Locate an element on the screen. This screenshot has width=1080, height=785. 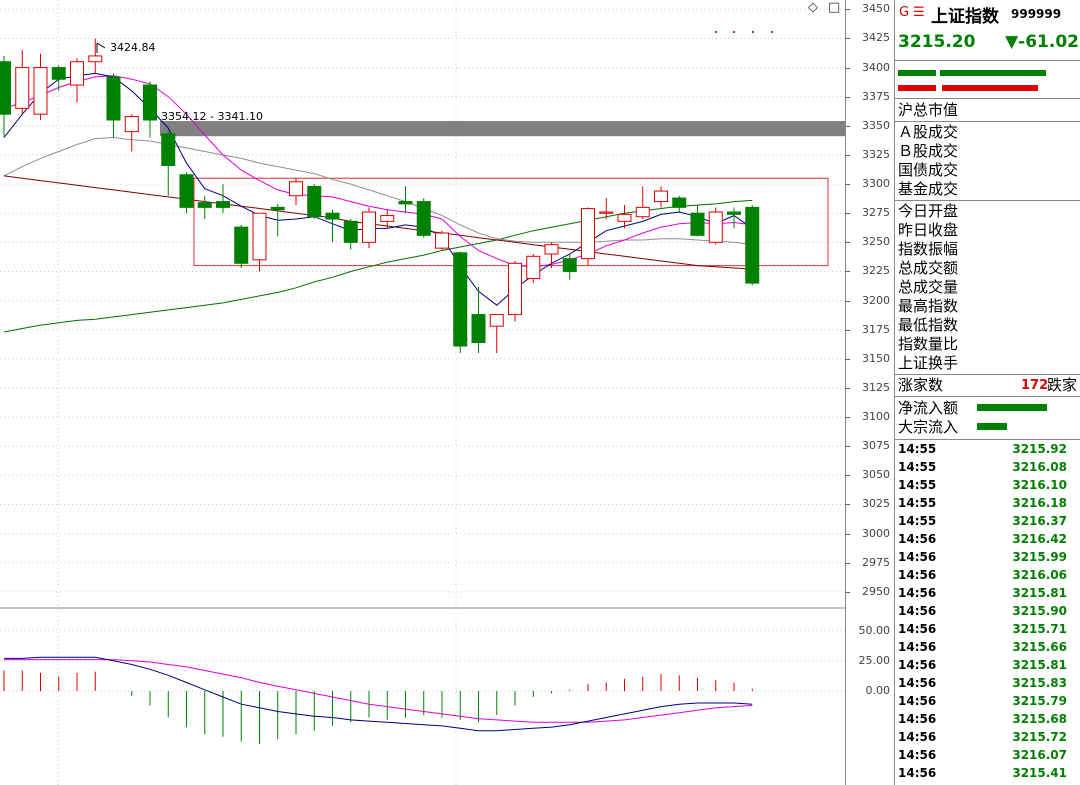
ask-bar-red is located at coordinates (917, 88).